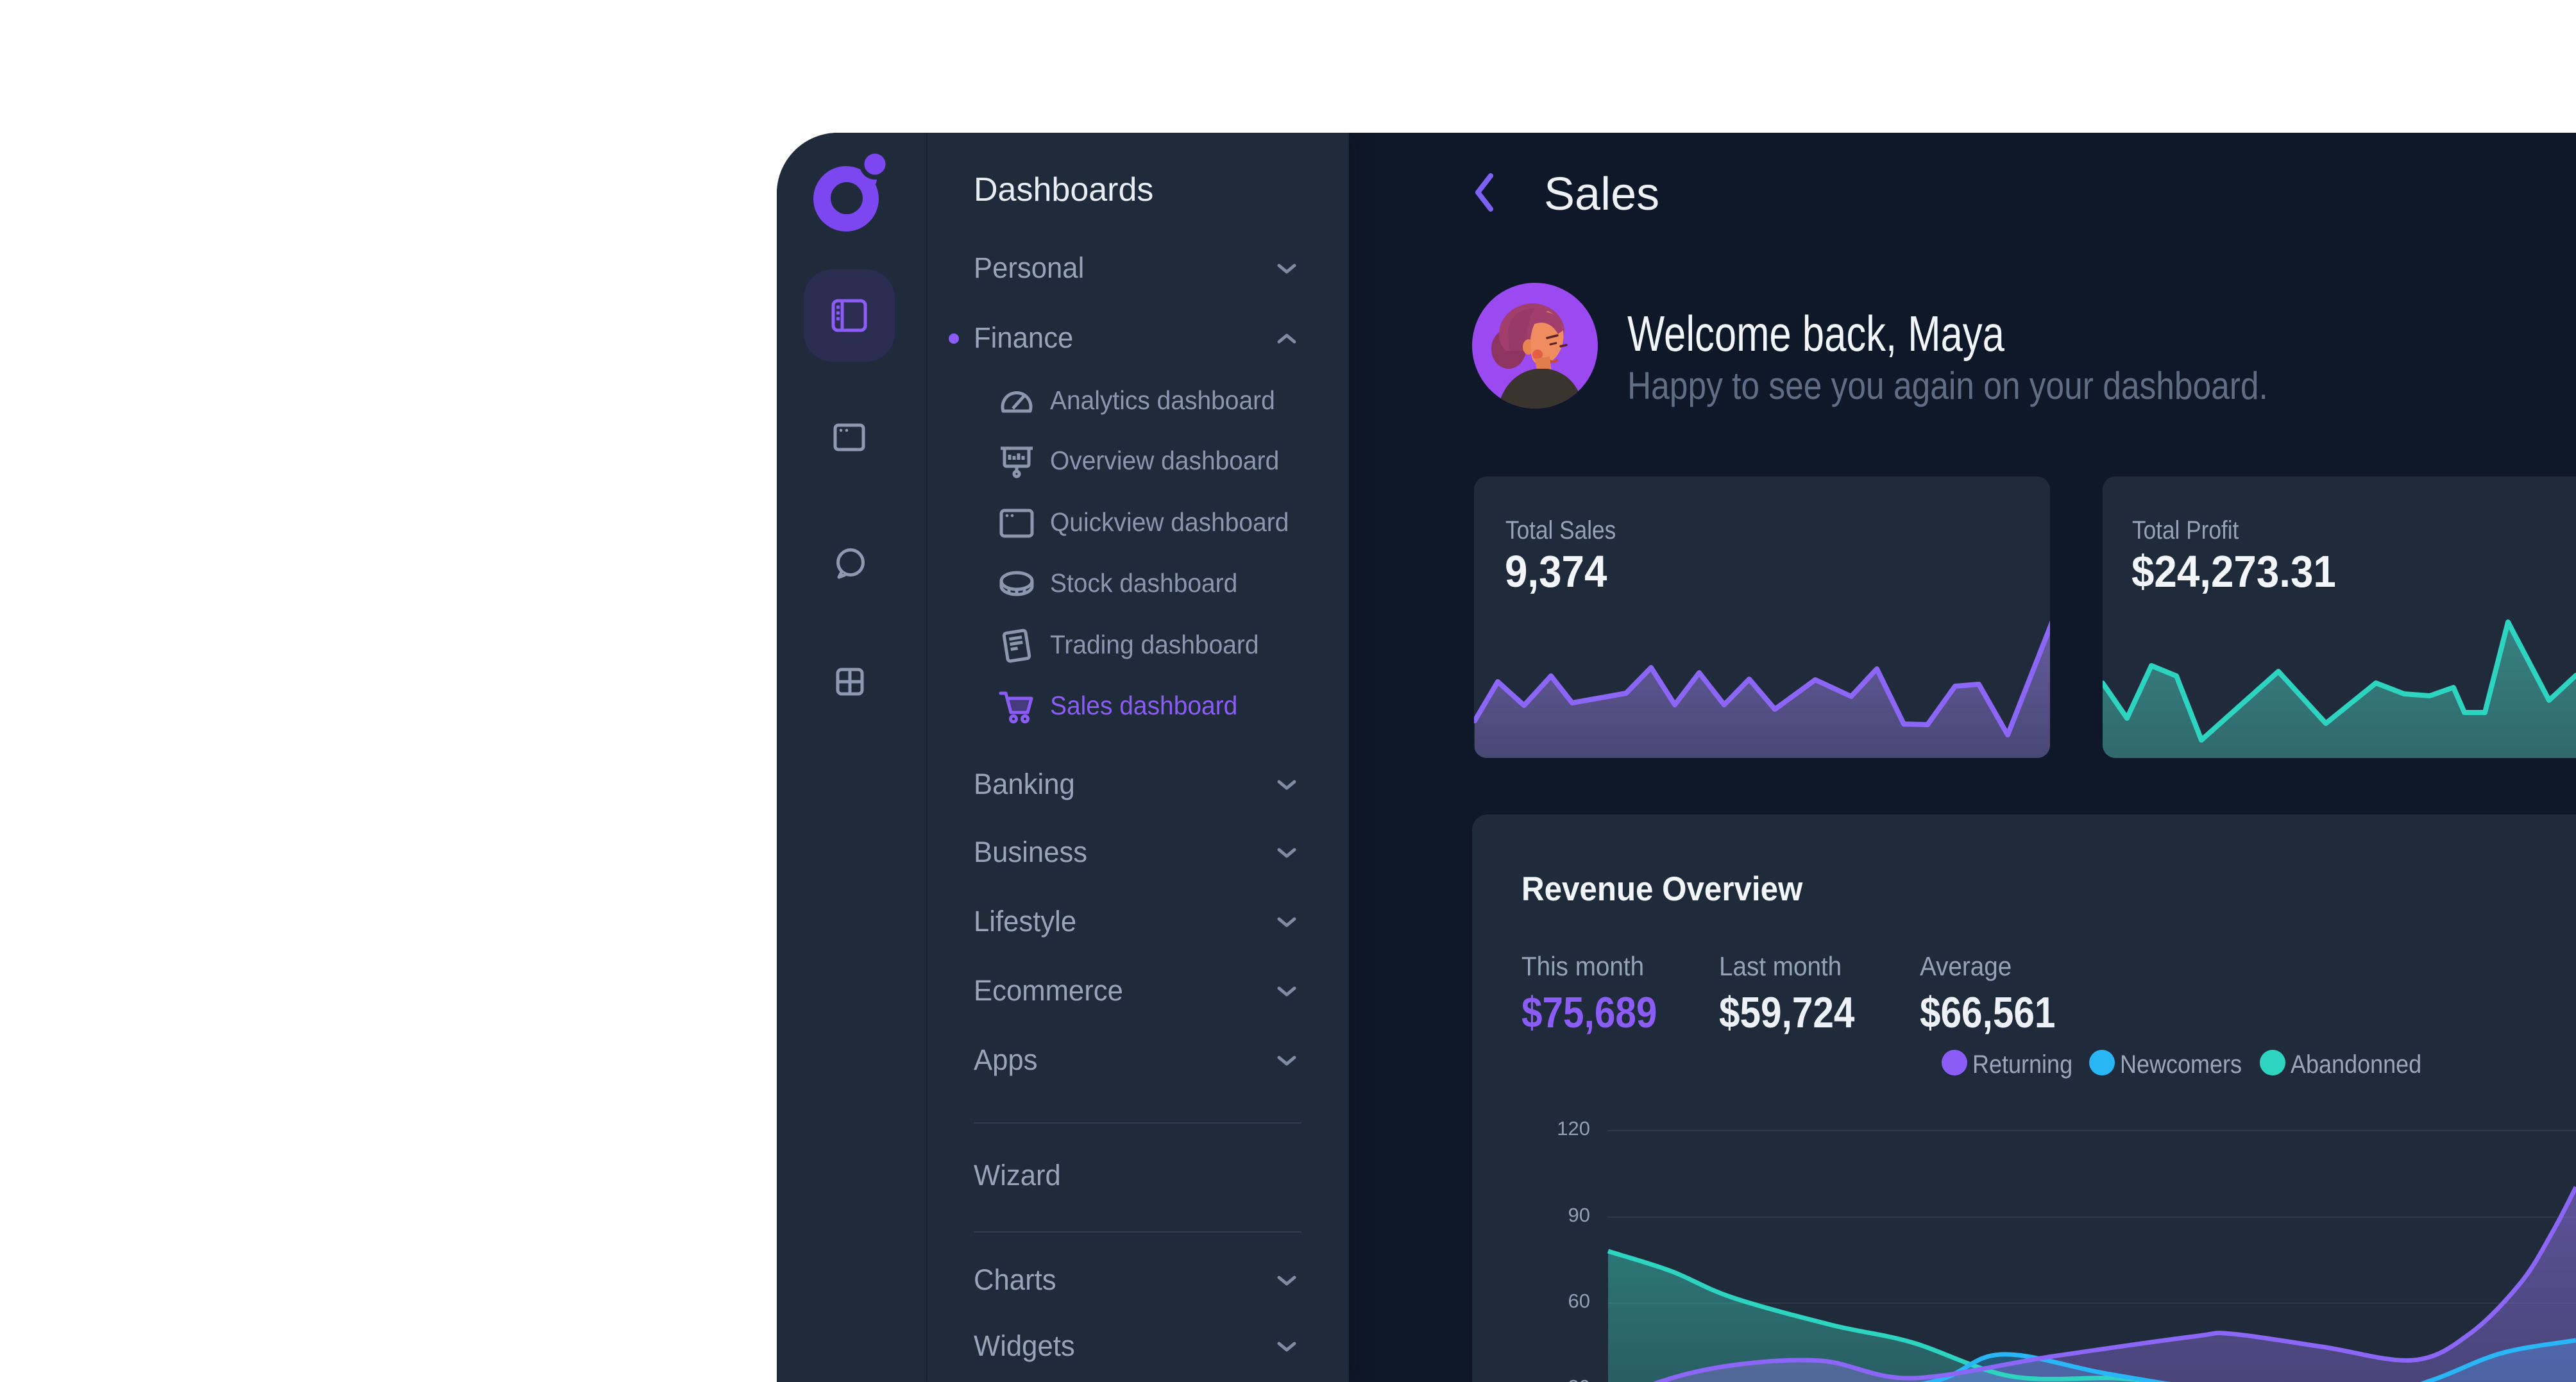 Image resolution: width=2576 pixels, height=1382 pixels. Describe the element at coordinates (1573, 1128) in the screenshot. I see `svg-text: 120` at that location.